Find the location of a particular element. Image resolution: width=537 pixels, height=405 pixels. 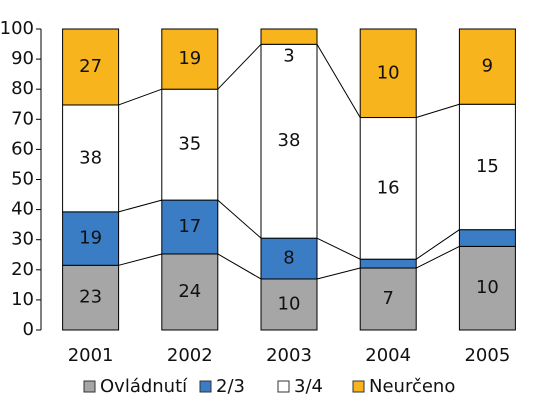

data-label: 24 is located at coordinates (189, 291).